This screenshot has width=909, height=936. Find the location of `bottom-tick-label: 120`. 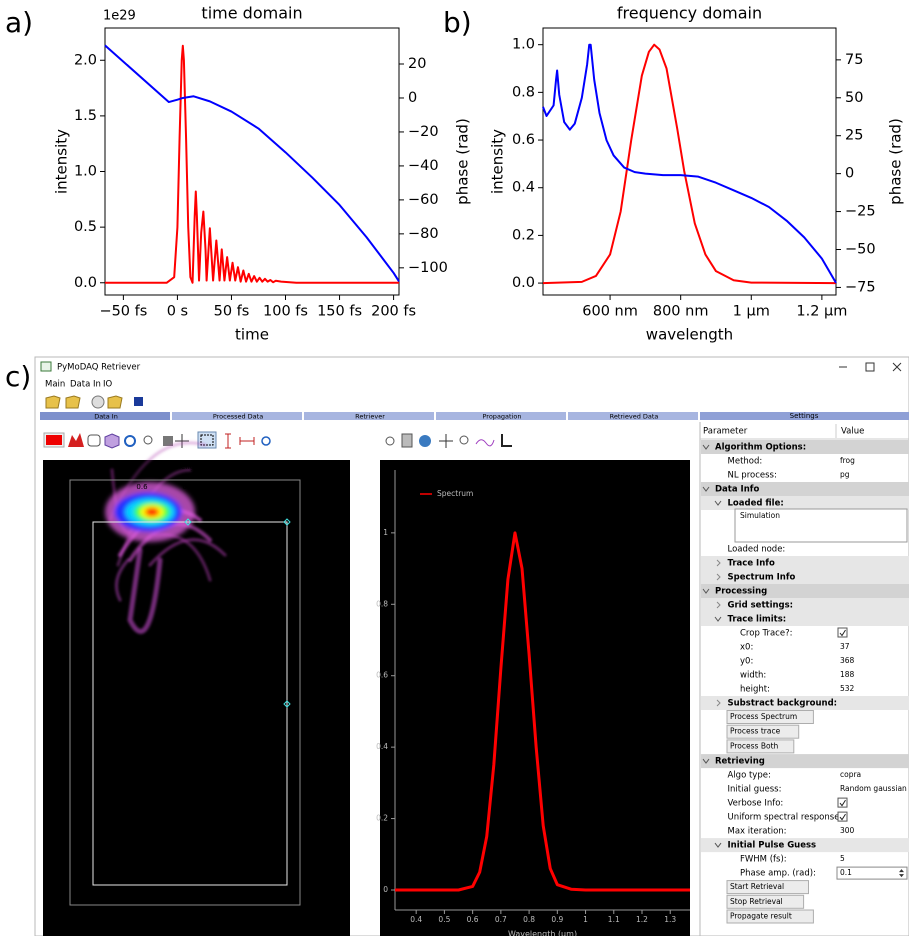

bottom-tick-label: 120 is located at coordinates (173, 915).